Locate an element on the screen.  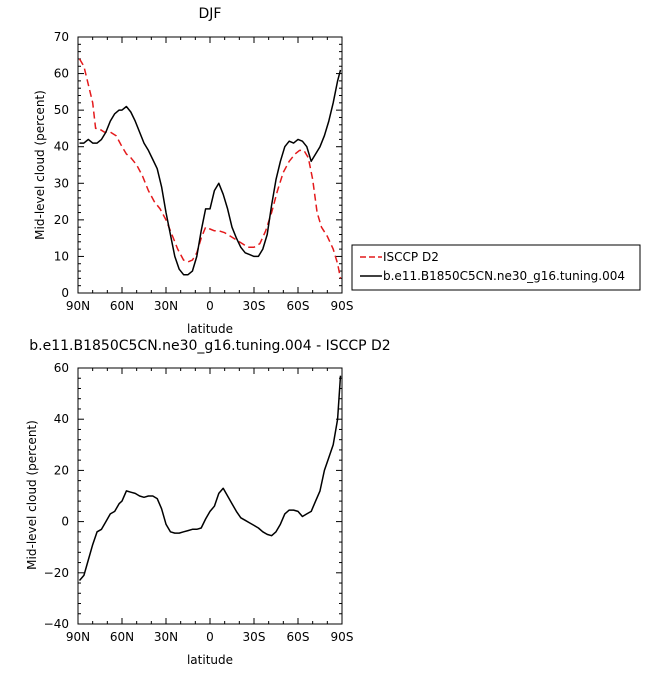
series-line-difference is located at coordinates (210, 478).